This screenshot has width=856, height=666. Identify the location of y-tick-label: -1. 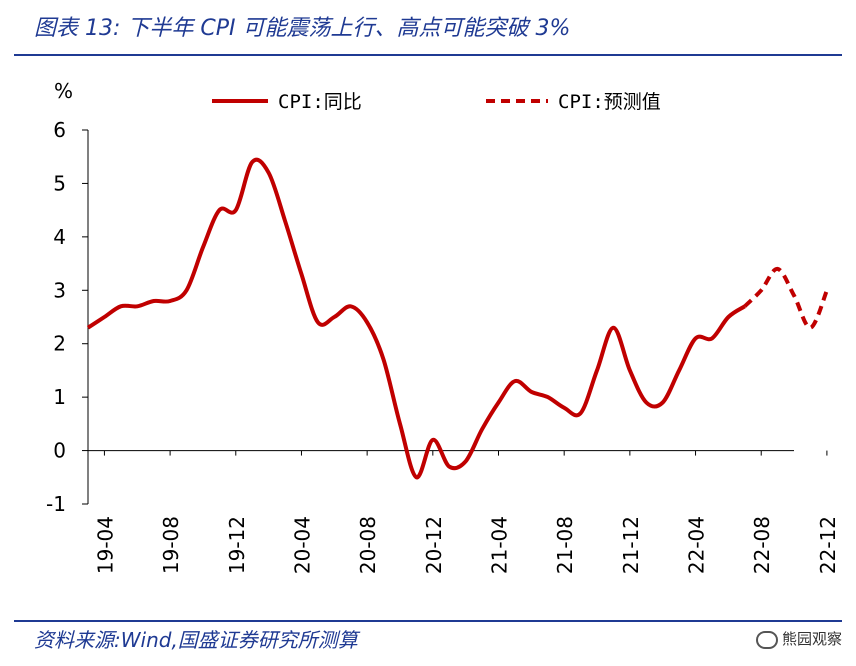
(56, 504).